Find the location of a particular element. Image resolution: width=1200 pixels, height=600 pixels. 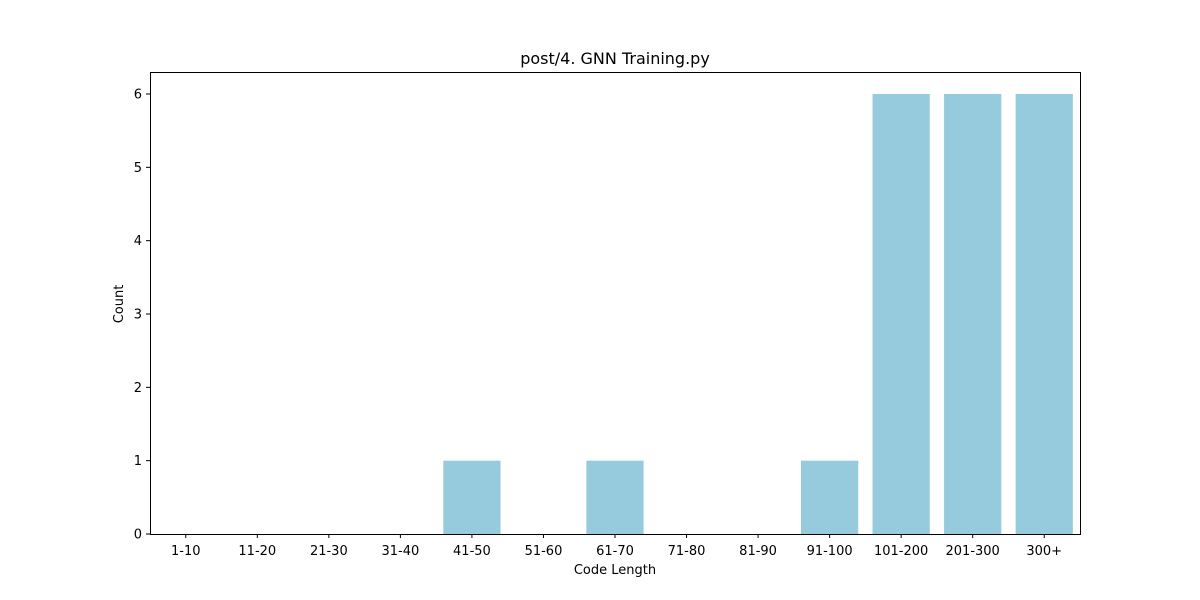

x-tick-label: 81-90 is located at coordinates (758, 551).